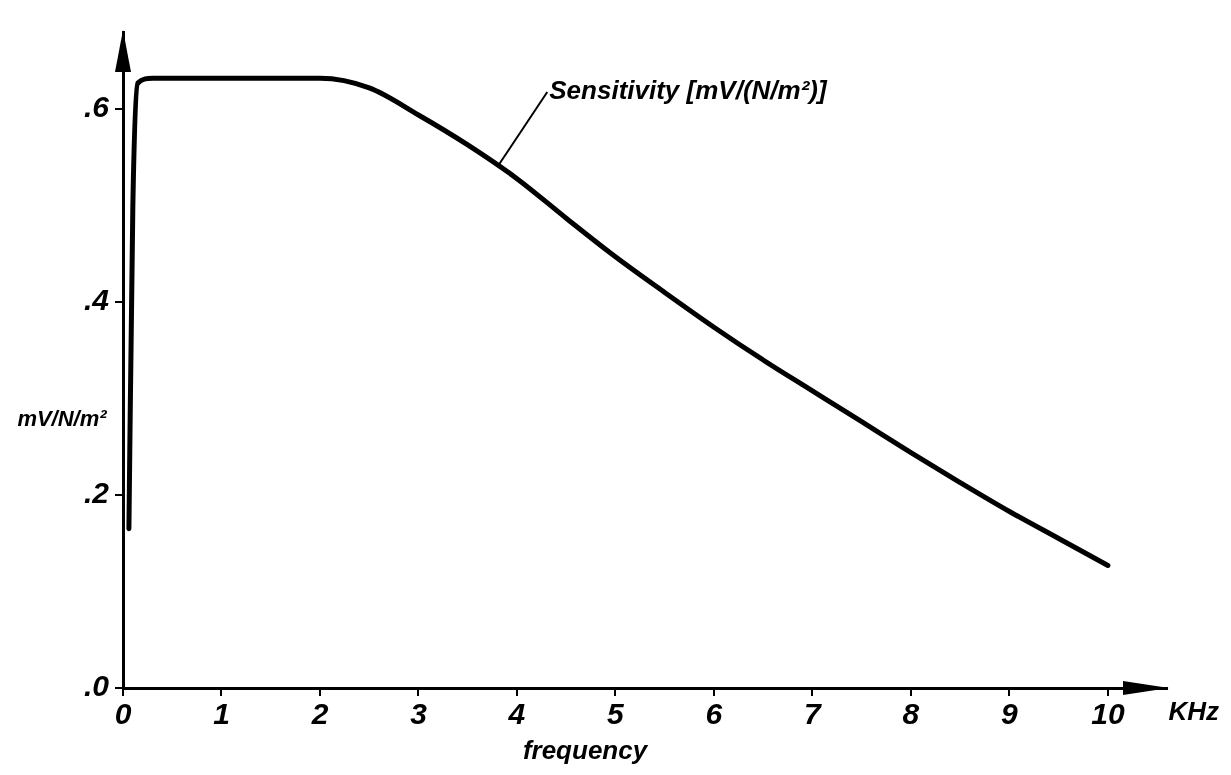 This screenshot has height=775, width=1231. I want to click on x-tick-label: 1, so click(221, 714).